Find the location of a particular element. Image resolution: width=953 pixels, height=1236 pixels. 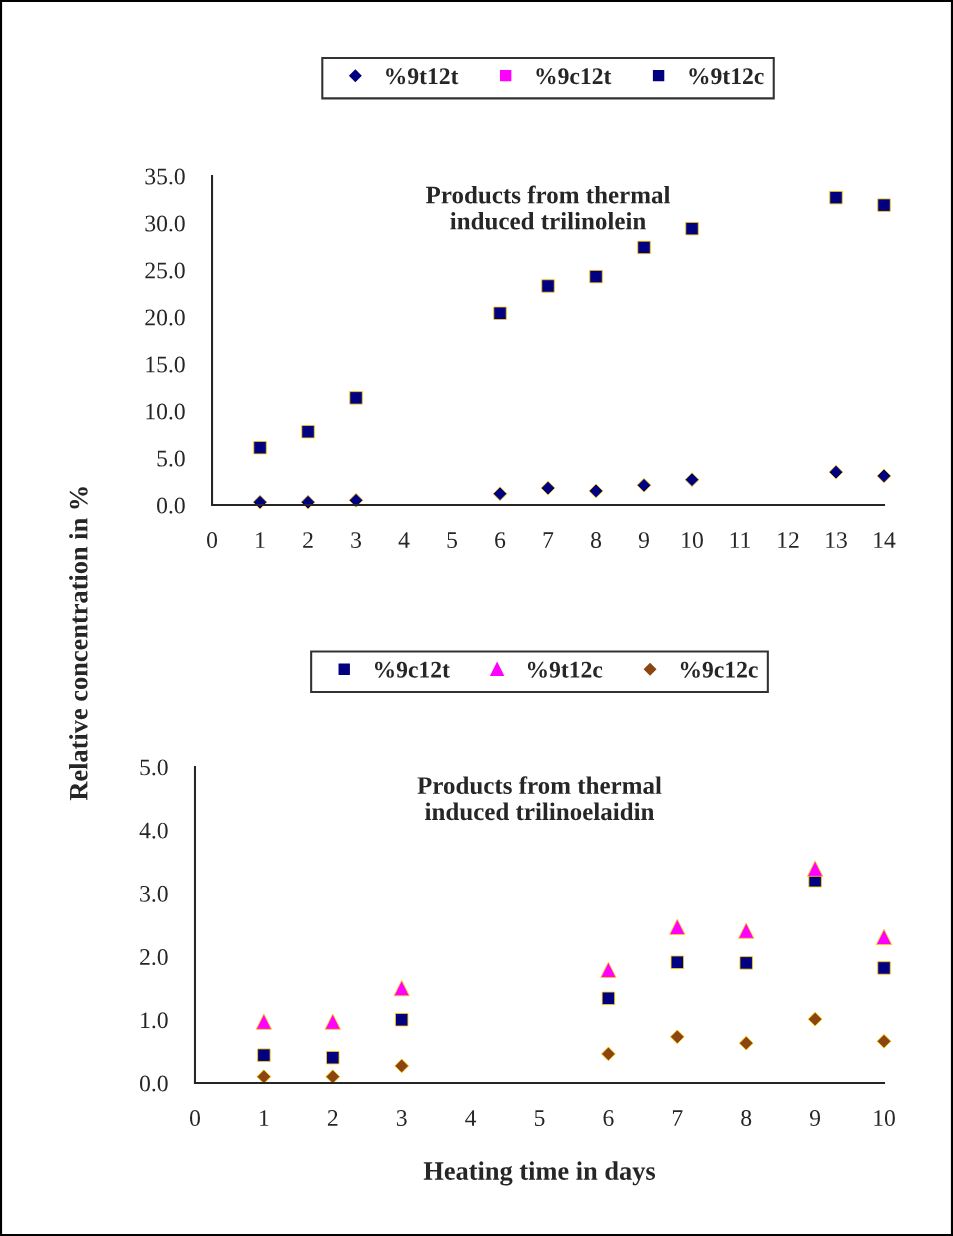

y-tick-label: 20.0 is located at coordinates (165, 317).